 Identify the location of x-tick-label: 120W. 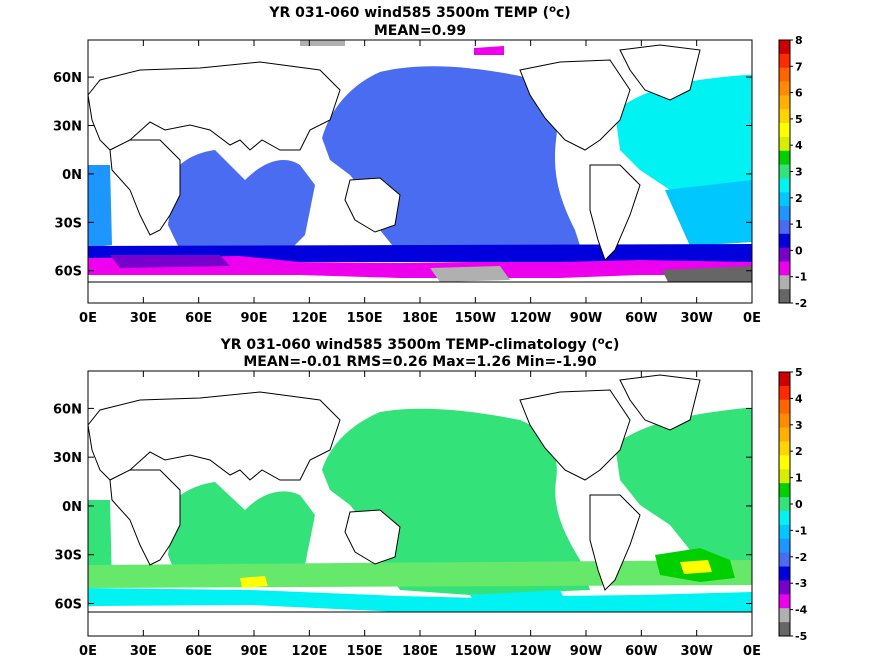
(530, 318).